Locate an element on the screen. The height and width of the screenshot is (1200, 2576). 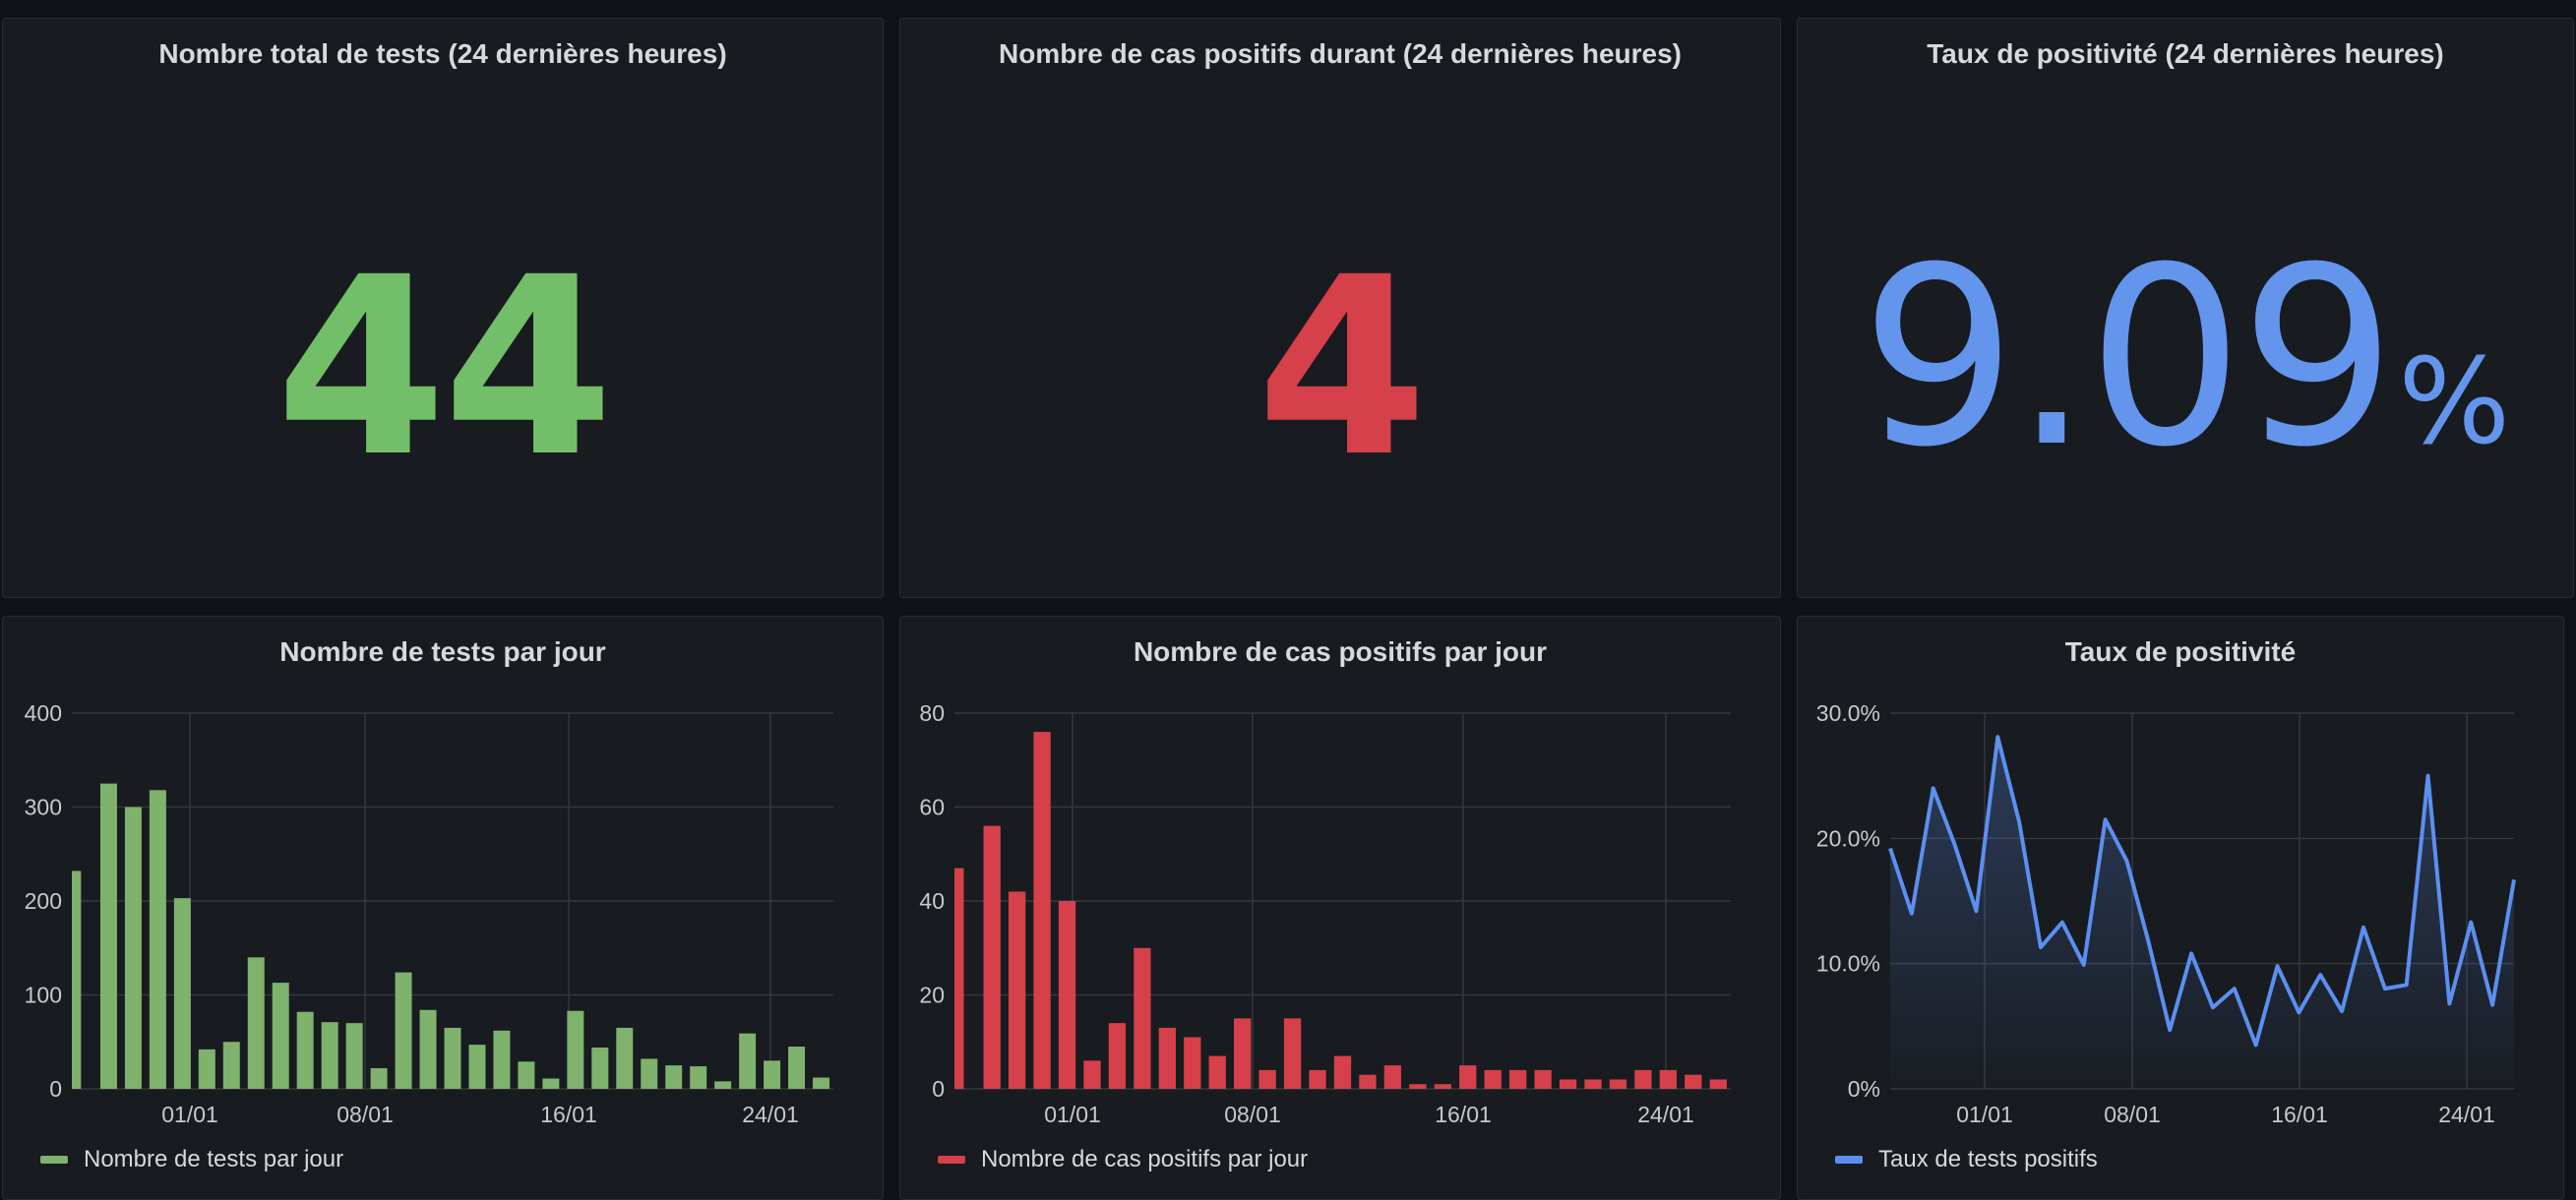
panel-title: Nombre de cas positifs par jour is located at coordinates (1340, 651).